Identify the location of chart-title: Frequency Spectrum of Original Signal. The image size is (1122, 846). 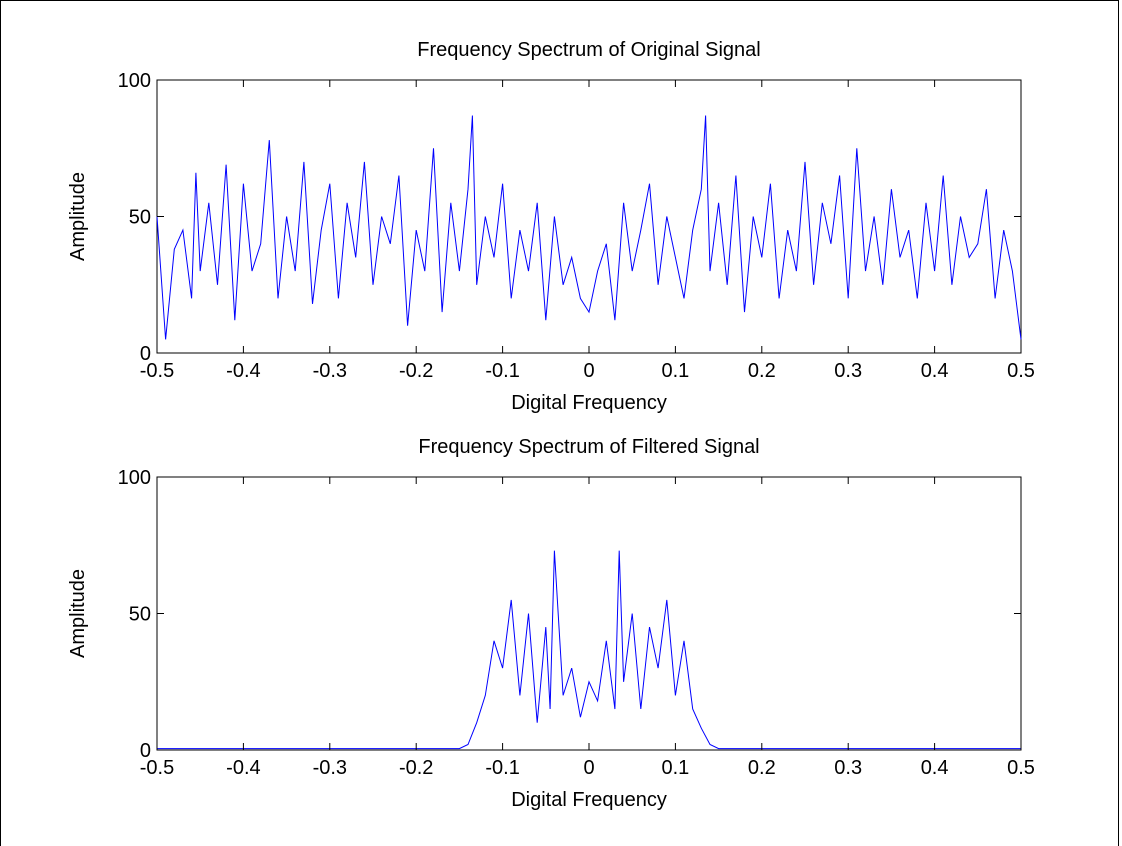
(589, 50).